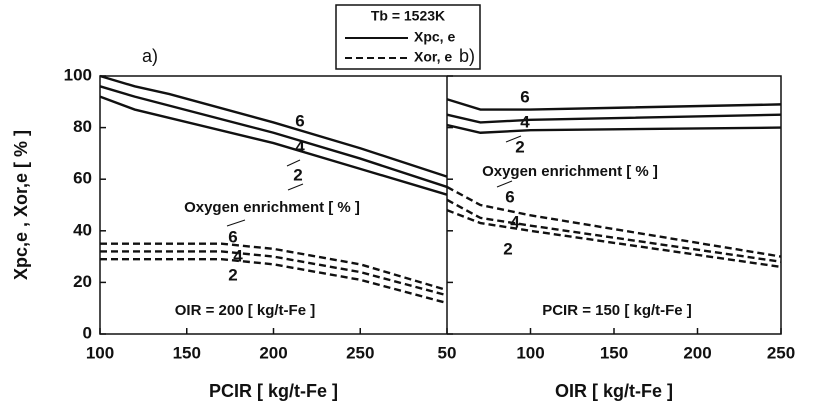 This screenshot has height=414, width=814. I want to click on annotation: PCIR = 150 [ kg/t-Fe ], so click(617, 310).